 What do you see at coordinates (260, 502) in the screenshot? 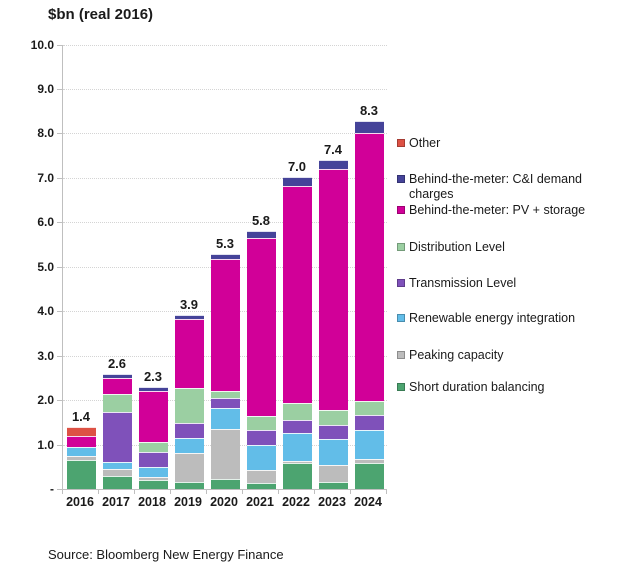
I see `x-axis-label: 2021` at bounding box center [260, 502].